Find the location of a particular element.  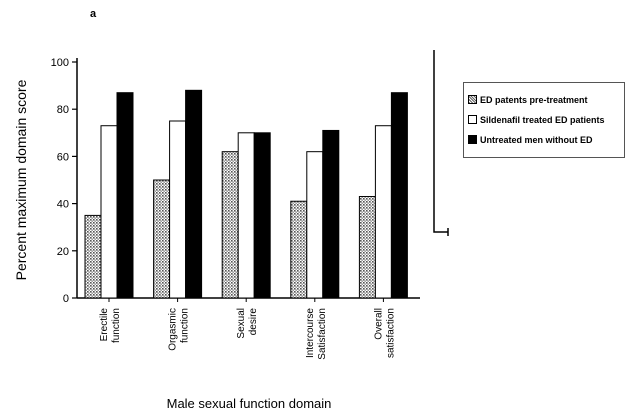

x-tick-label: Erectilefunction is located at coordinates (110, 325).